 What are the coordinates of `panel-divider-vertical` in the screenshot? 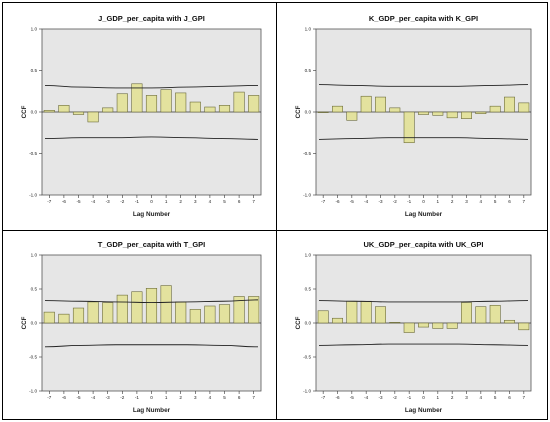 It's located at (276, 211).